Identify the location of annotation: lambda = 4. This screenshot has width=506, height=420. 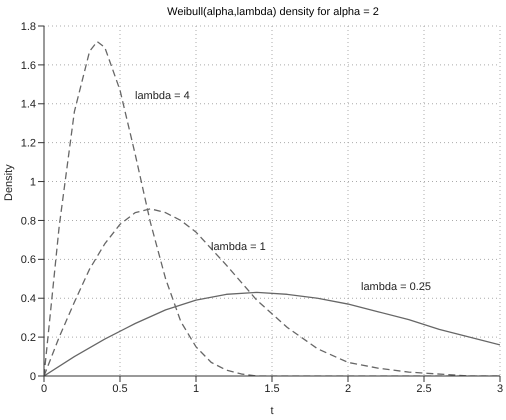
(162, 96).